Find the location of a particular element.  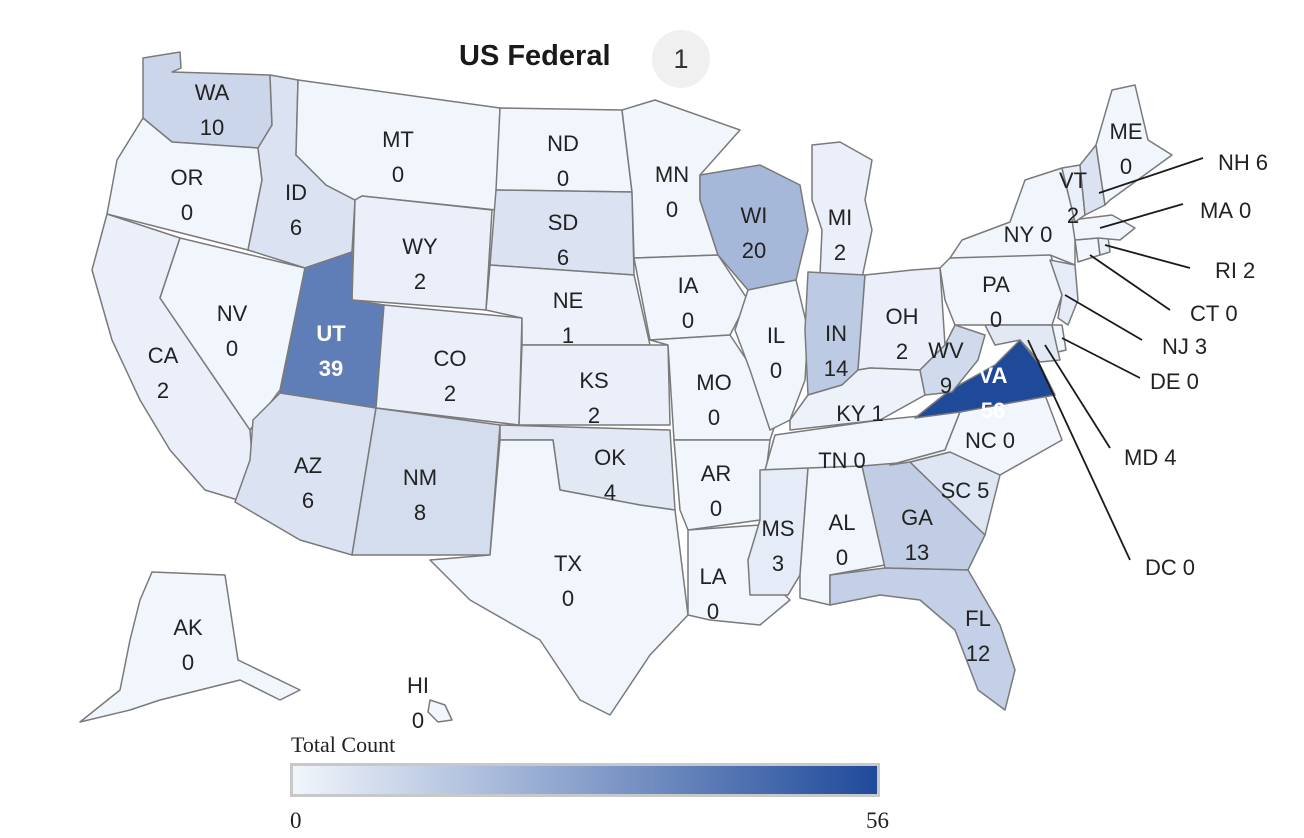

state-abbr-MD: MD is located at coordinates (1141, 457).